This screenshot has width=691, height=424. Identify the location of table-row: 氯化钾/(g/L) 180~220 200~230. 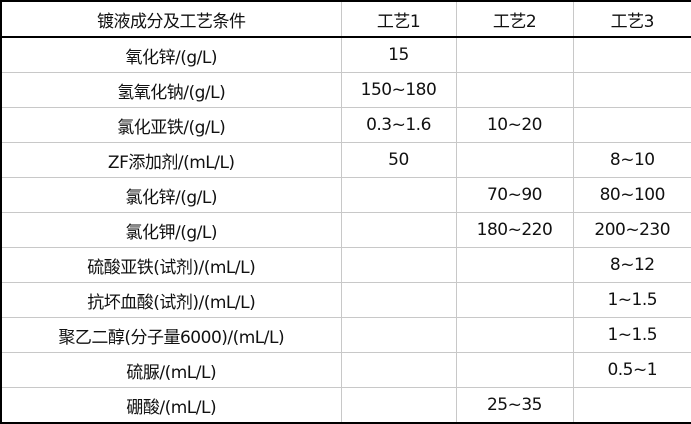
(345, 230).